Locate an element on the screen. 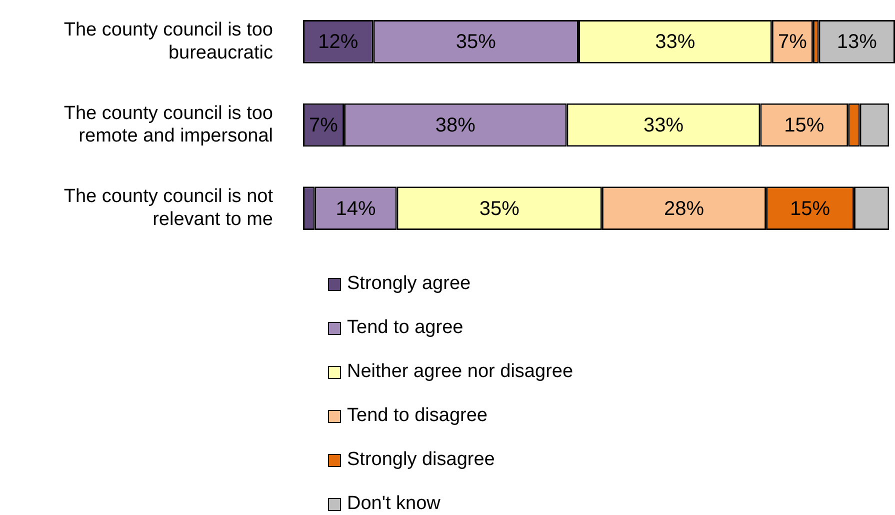 This screenshot has width=895, height=515. y-tick-label: The county council is not relevant to me is located at coordinates (169, 208).